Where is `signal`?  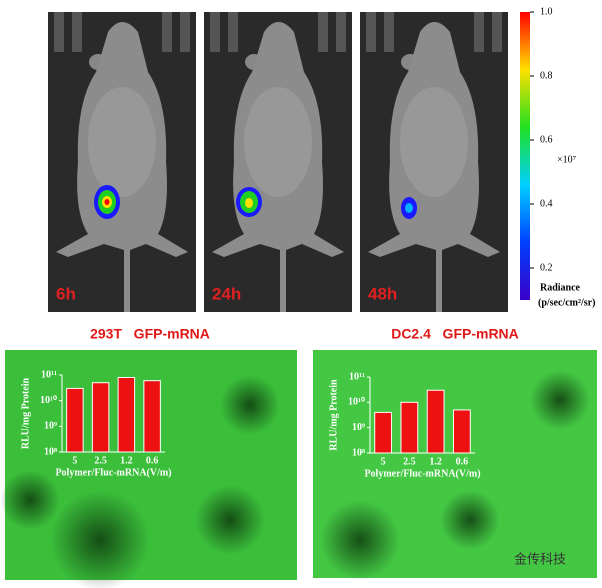 signal is located at coordinates (255, 202).